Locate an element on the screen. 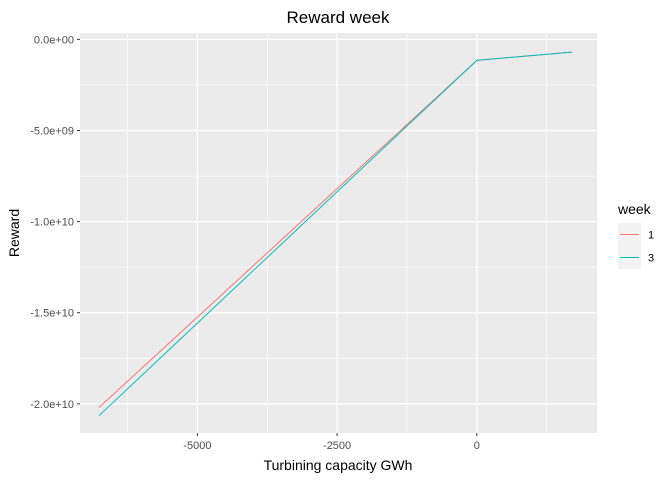 Image resolution: width=672 pixels, height=480 pixels. y-tick-label: -5.0e+09 is located at coordinates (52, 131).